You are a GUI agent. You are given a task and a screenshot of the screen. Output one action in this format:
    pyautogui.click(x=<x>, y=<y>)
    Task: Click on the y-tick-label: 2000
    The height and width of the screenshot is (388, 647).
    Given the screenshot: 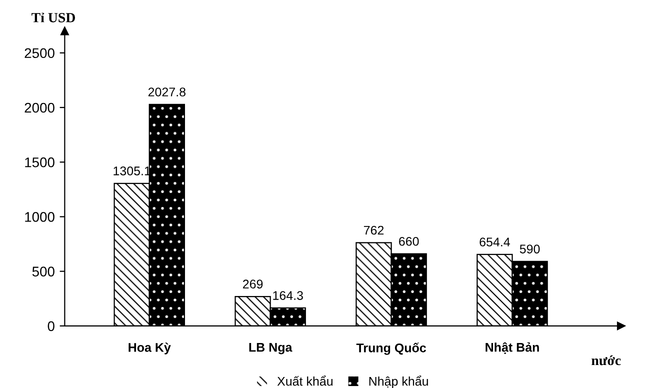 What is the action you would take?
    pyautogui.click(x=39, y=107)
    